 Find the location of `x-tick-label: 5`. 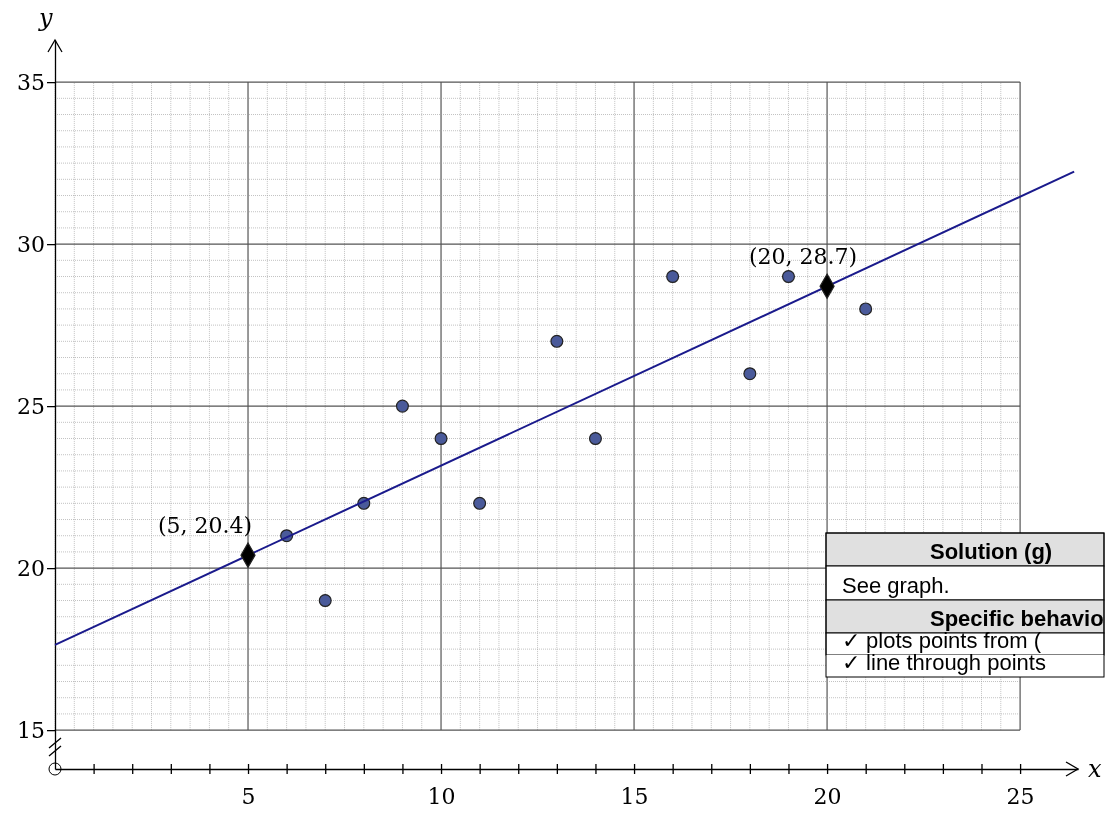

x-tick-label: 5 is located at coordinates (248, 797).